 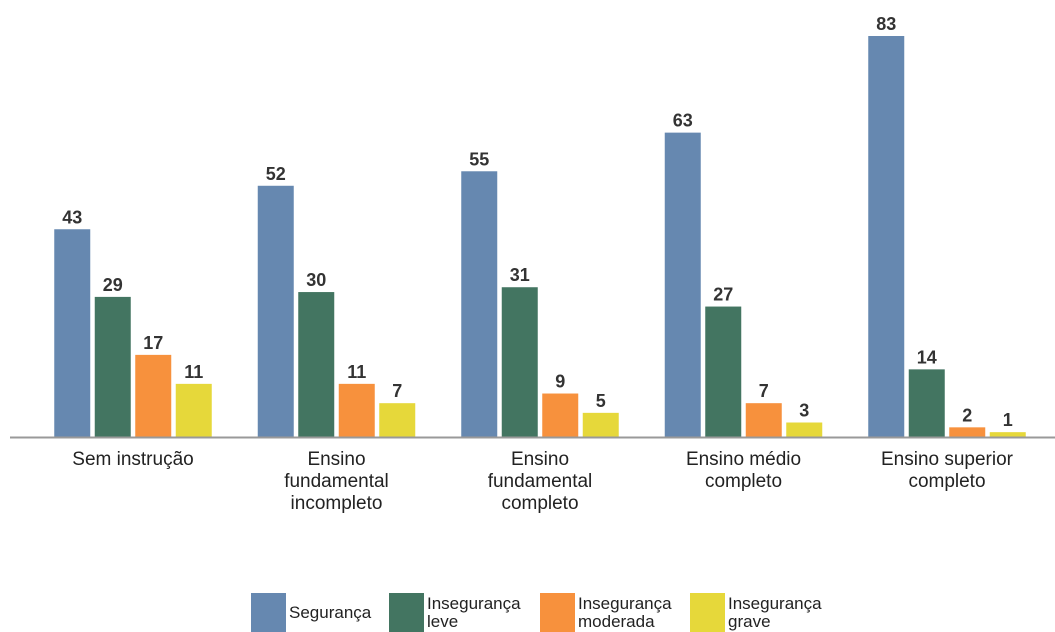 I want to click on data-label: 5, so click(x=601, y=401).